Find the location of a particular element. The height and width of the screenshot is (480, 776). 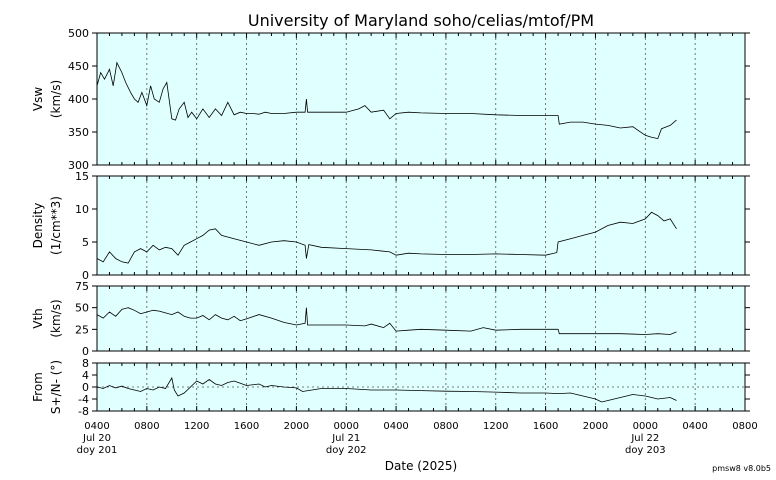

x-tick-label: Jul 22 is located at coordinates (644, 438).